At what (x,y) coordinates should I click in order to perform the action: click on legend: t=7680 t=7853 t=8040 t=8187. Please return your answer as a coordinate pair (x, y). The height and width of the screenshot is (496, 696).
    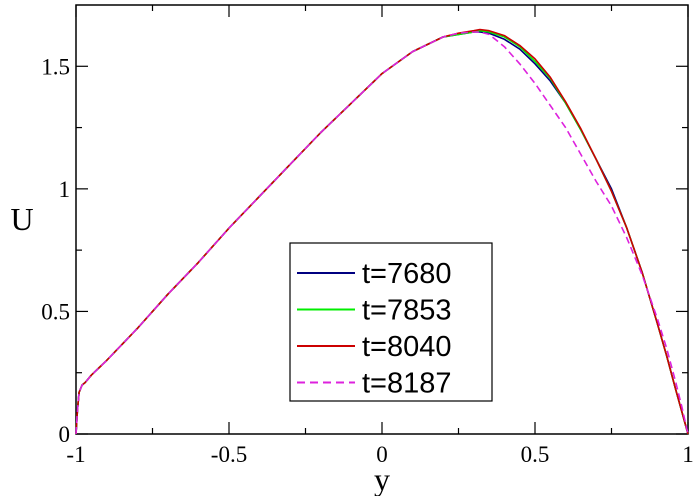
    Looking at the image, I should click on (391, 322).